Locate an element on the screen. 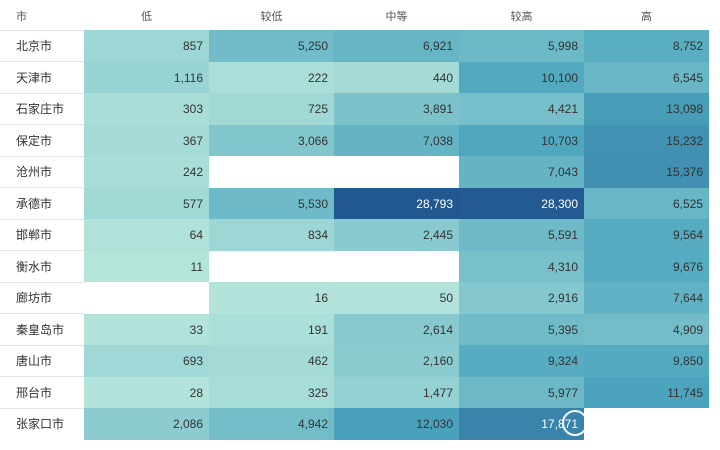 The image size is (720, 450). heatmap-cell: 3,066 is located at coordinates (271, 140).